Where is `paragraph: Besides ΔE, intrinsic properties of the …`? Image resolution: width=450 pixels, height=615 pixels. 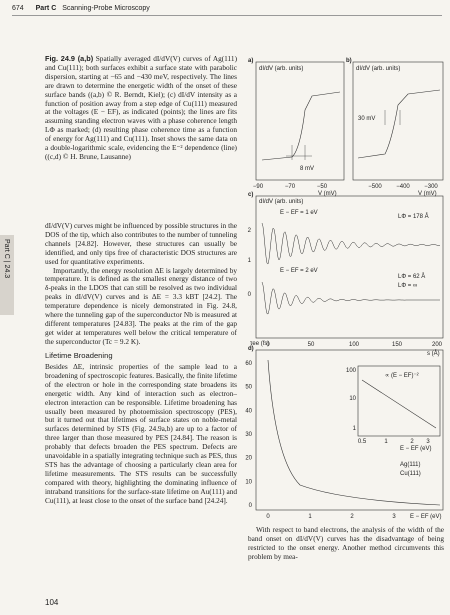
paragraph: Besides ΔE, intrinsic properties of the … is located at coordinates (141, 434).